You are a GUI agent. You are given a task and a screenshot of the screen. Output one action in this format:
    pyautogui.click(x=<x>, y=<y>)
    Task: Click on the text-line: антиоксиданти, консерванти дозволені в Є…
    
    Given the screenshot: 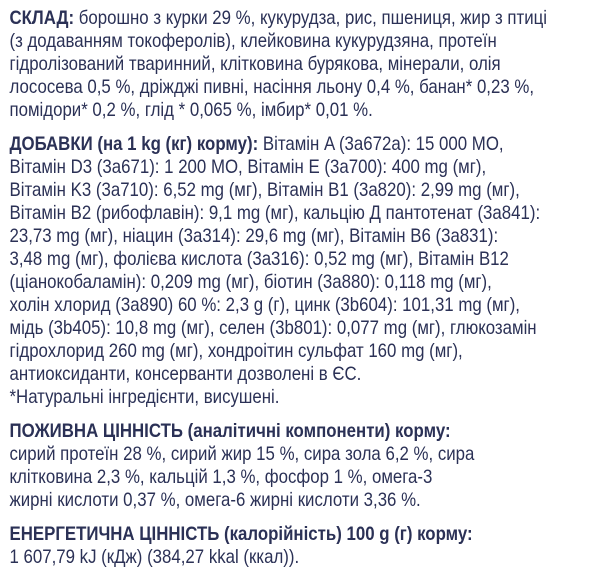 What is the action you would take?
    pyautogui.click(x=185, y=374)
    